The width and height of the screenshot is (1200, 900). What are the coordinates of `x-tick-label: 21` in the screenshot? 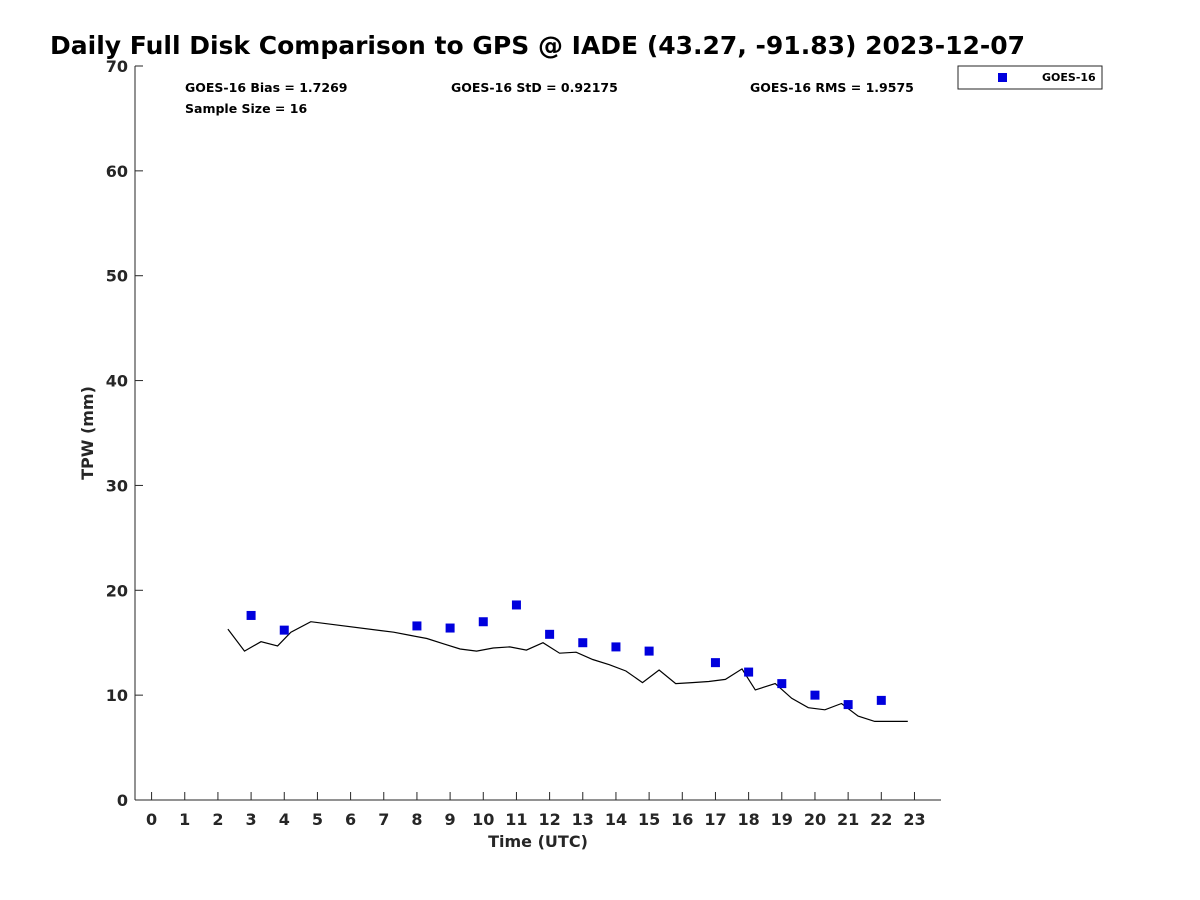 It's located at (848, 819).